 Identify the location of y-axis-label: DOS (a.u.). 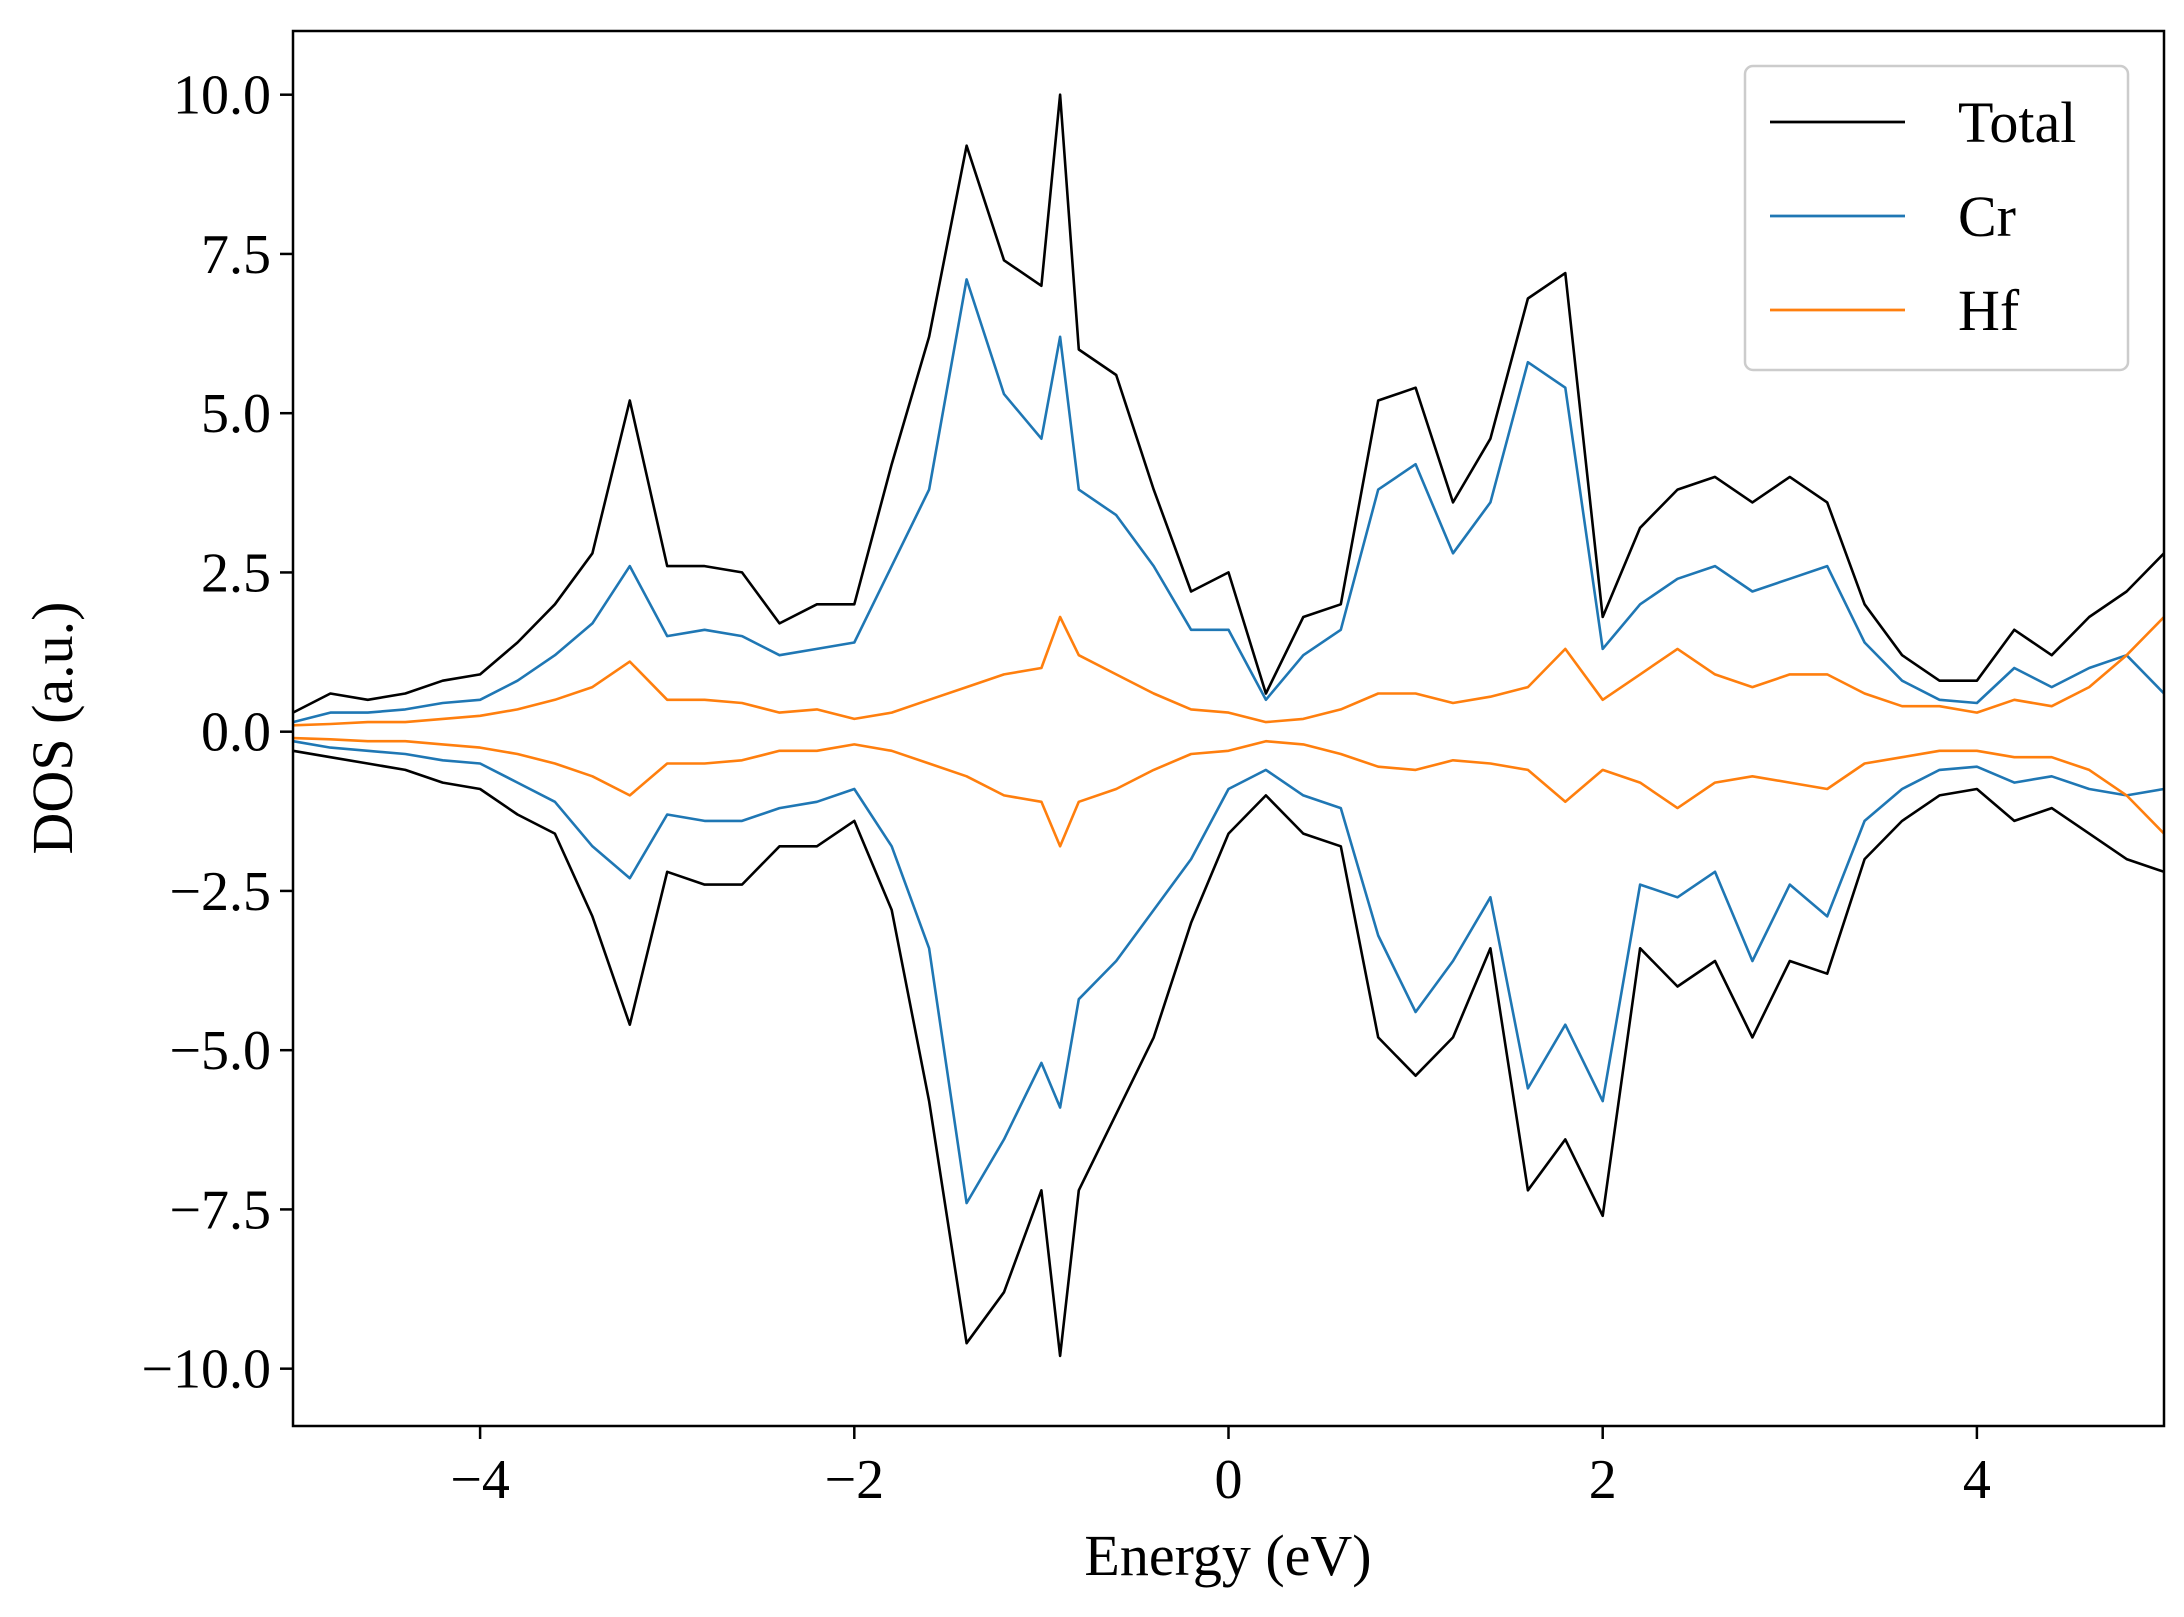
(52, 728).